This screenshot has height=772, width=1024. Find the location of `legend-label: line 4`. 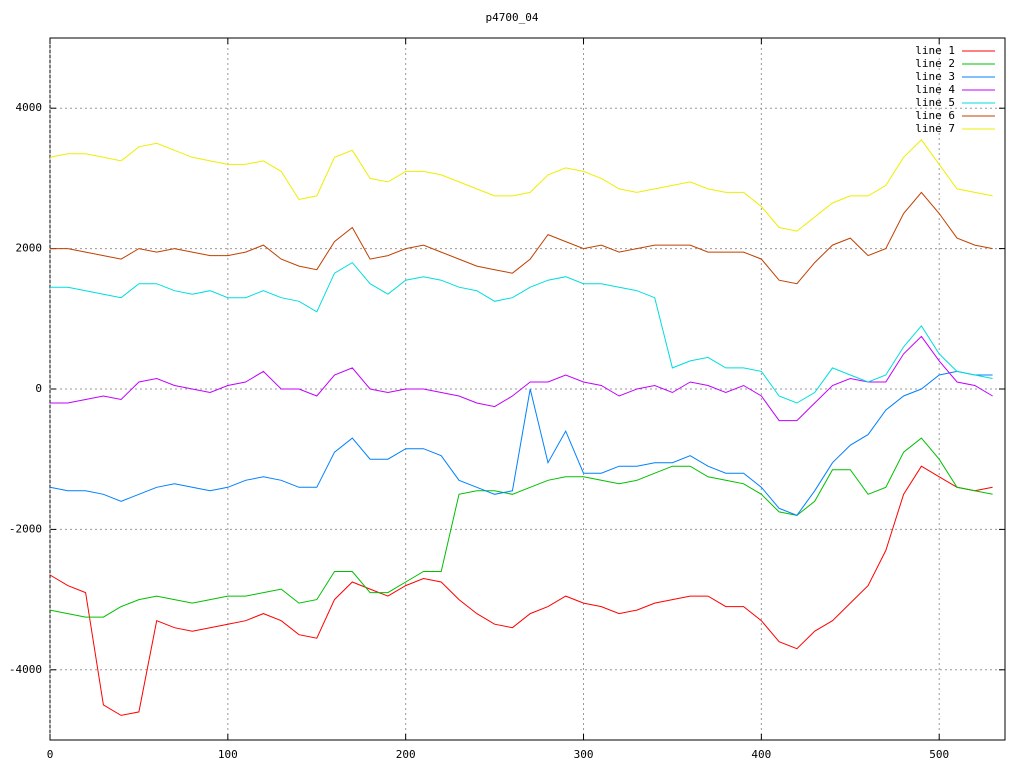

legend-label: line 4 is located at coordinates (935, 89).